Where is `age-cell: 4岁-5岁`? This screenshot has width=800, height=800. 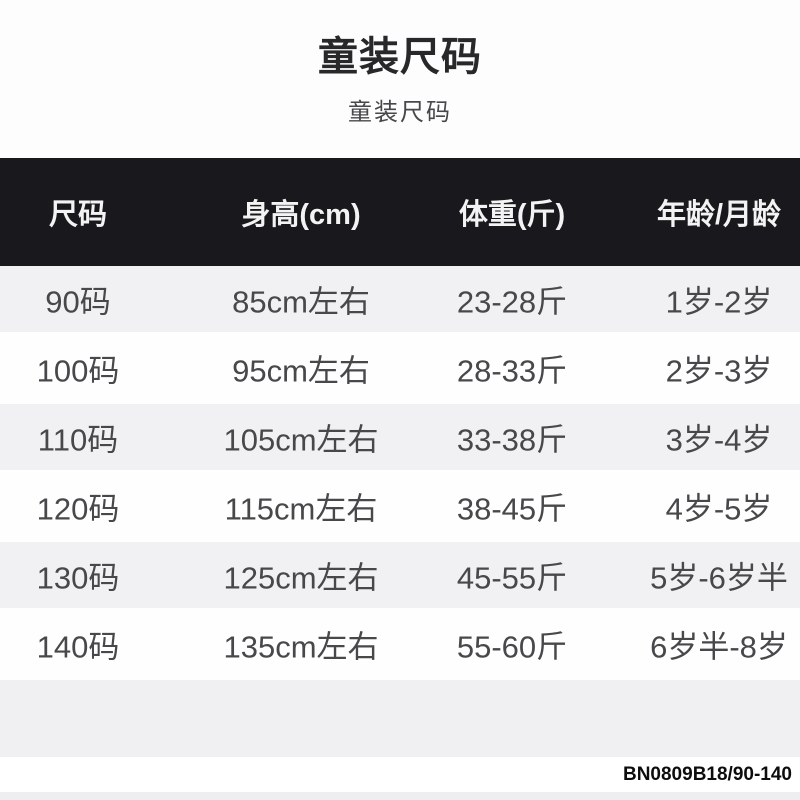 age-cell: 4岁-5岁 is located at coordinates (719, 509).